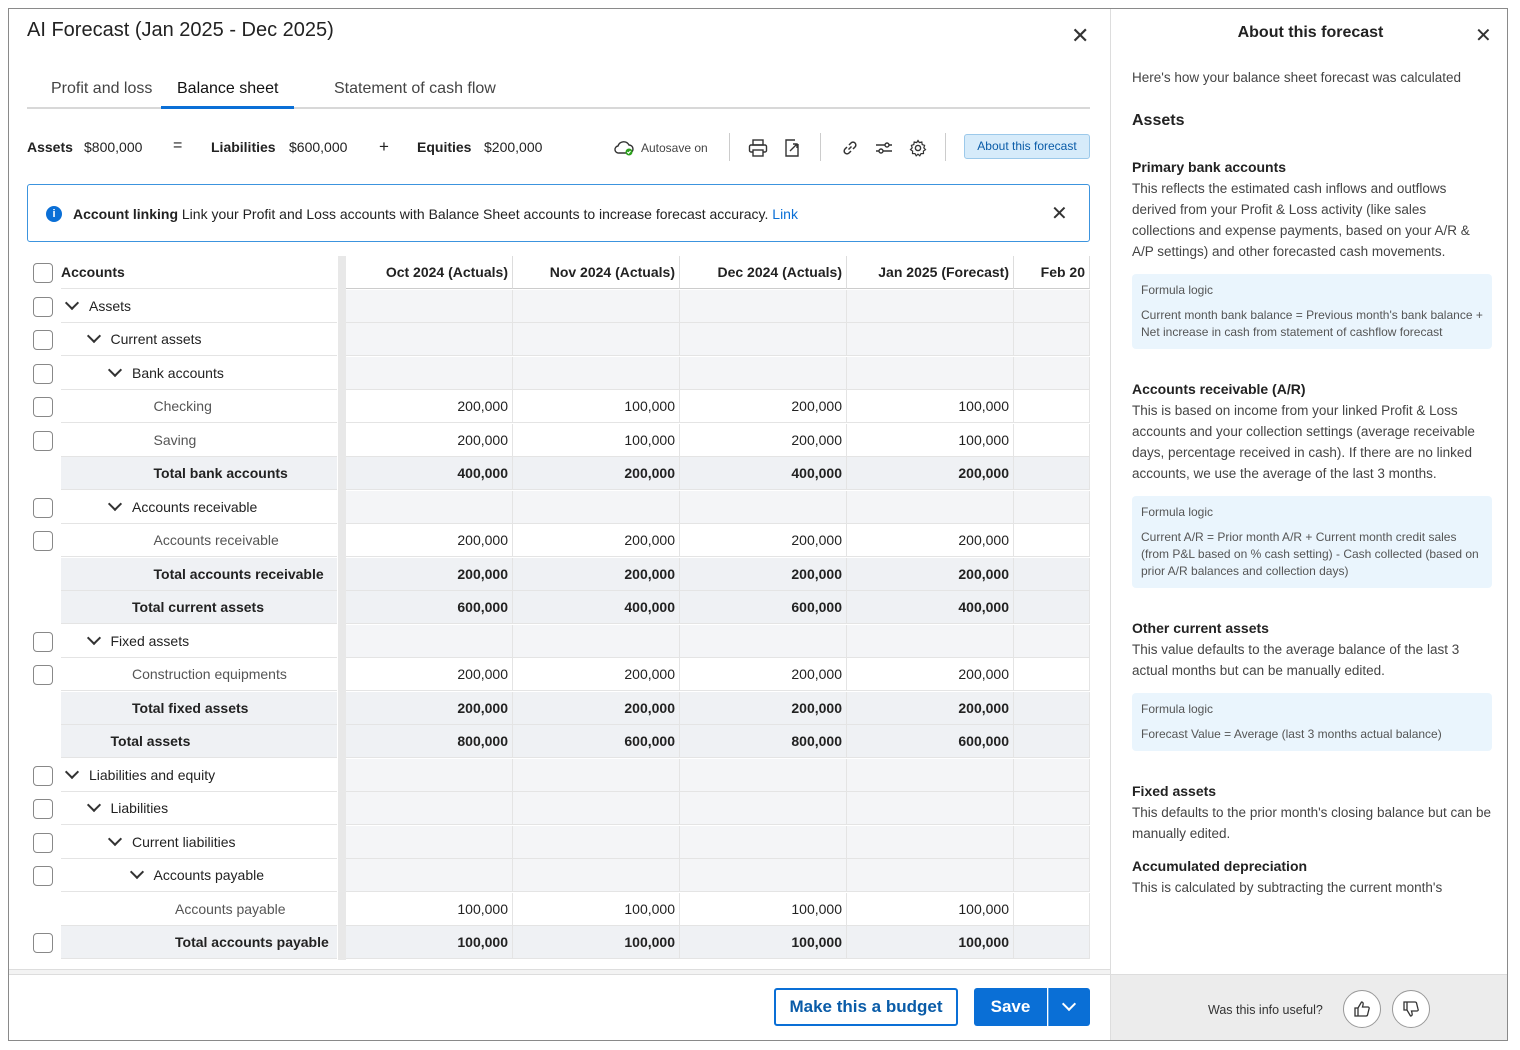  What do you see at coordinates (513, 147) in the screenshot?
I see `equities-value: $200,000` at bounding box center [513, 147].